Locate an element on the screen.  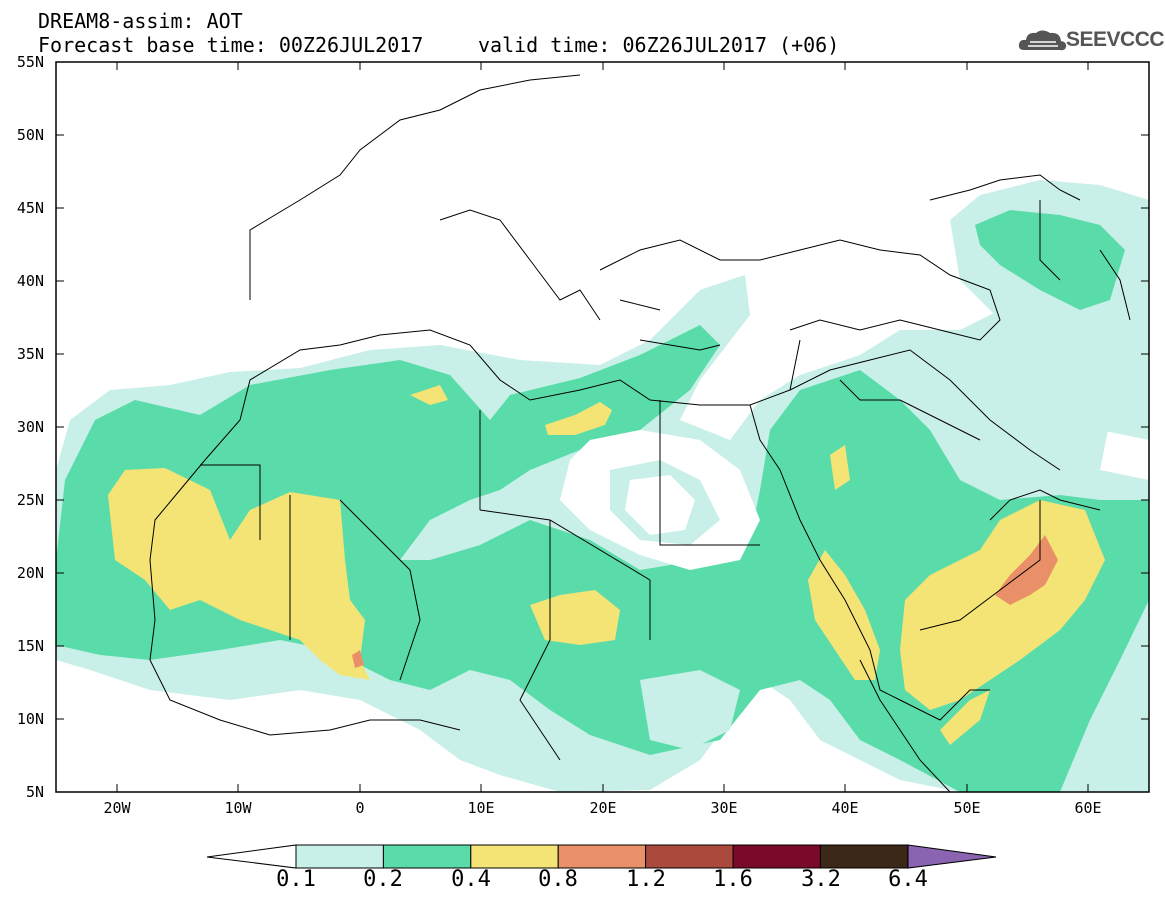
aot-region-low-south is located at coordinates (690, 710).